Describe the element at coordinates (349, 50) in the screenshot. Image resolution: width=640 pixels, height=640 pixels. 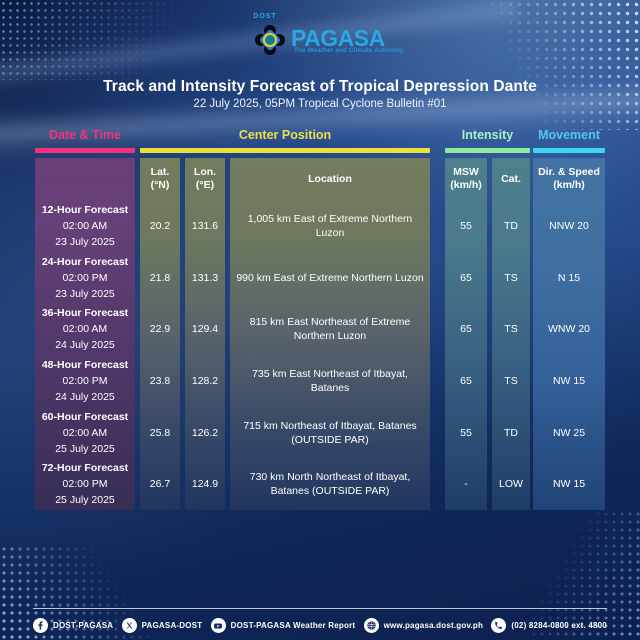
I see `pagasa-tagline: The Weather and Climate Authority` at that location.